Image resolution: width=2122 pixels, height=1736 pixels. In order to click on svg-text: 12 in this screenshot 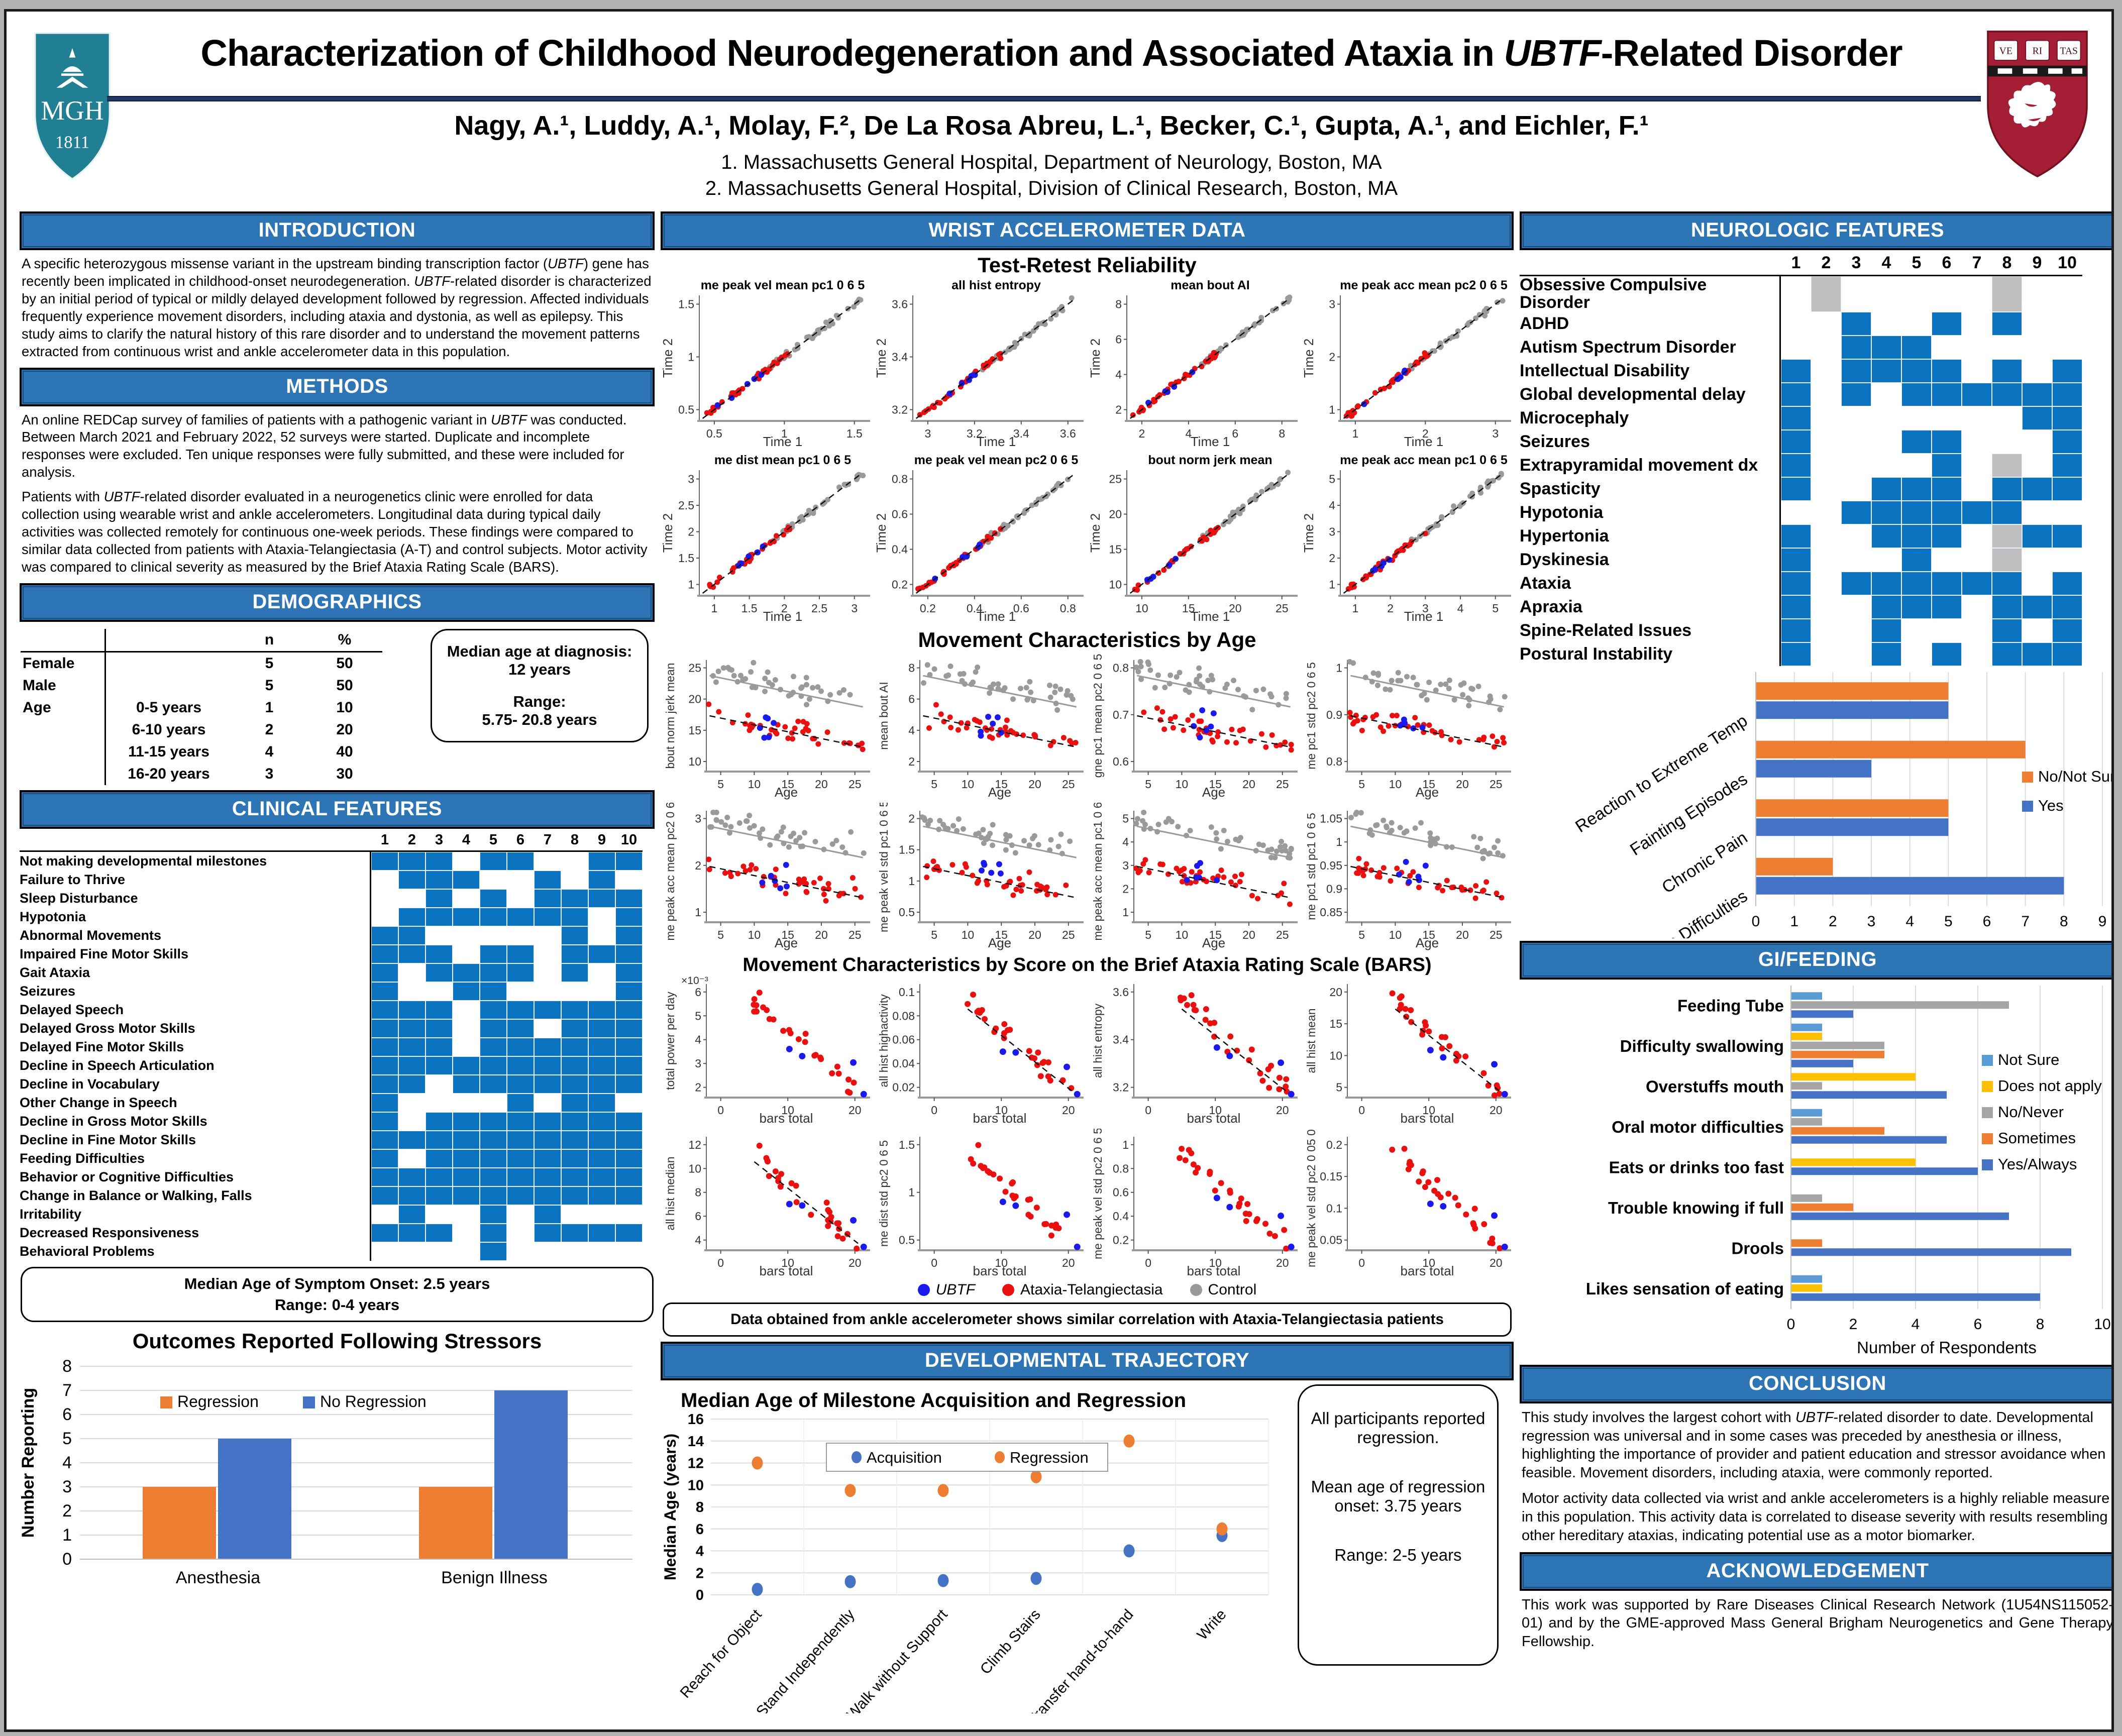, I will do `click(694, 1144)`.